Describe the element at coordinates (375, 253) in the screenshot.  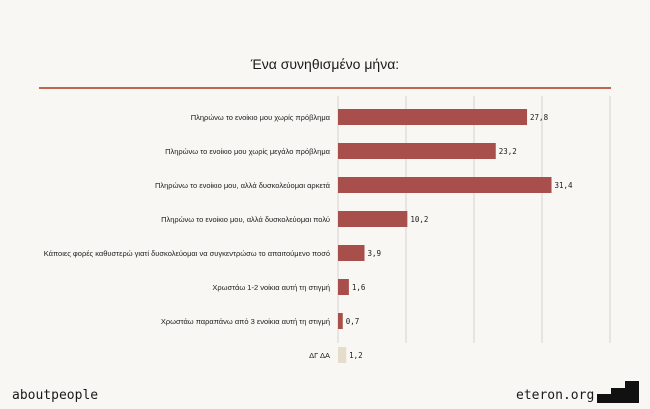
I see `value-label: 3,9` at that location.